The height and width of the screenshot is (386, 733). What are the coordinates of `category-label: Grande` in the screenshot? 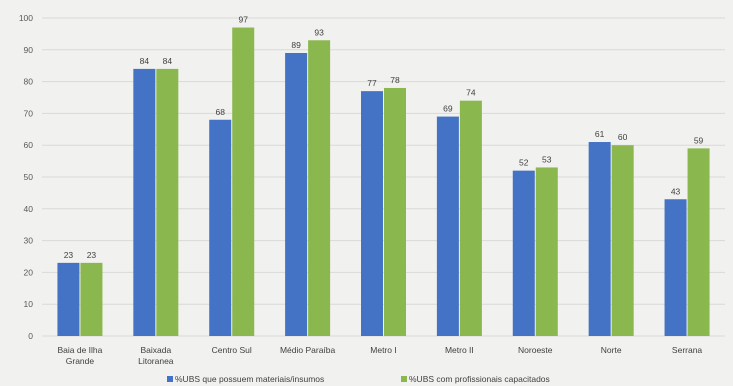 It's located at (80, 361).